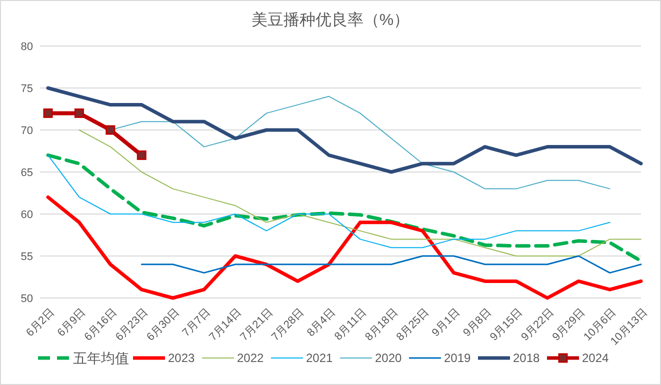 This screenshot has width=661, height=385. Describe the element at coordinates (182, 358) in the screenshot. I see `legend-label: 2023` at that location.